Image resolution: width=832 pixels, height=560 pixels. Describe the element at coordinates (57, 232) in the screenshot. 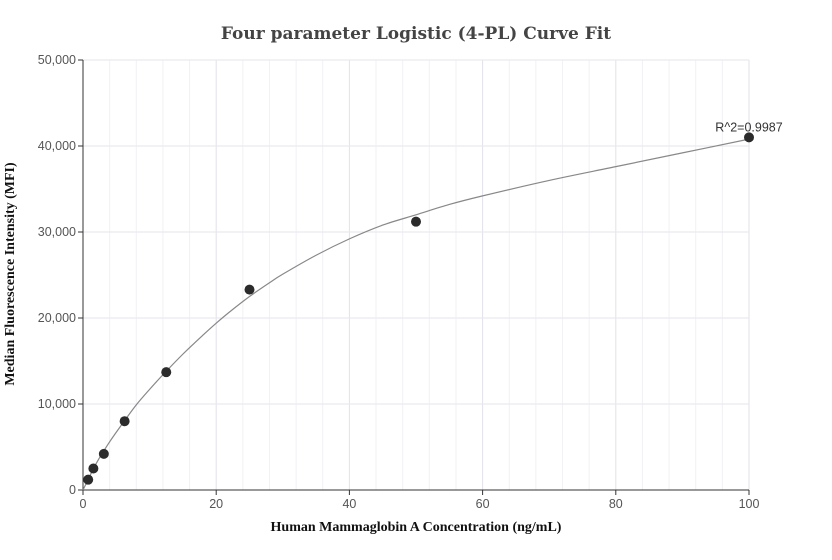

I see `y-tick-label: 30,000` at that location.